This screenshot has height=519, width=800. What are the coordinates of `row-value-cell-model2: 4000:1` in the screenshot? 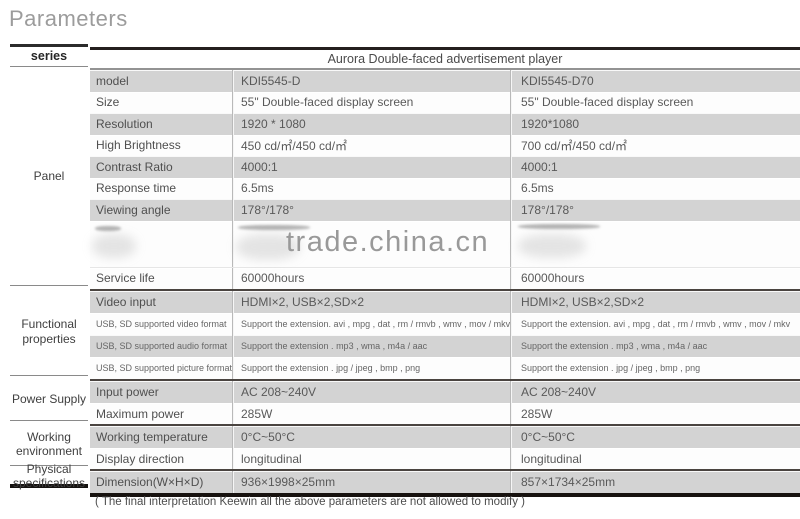 It's located at (655, 167).